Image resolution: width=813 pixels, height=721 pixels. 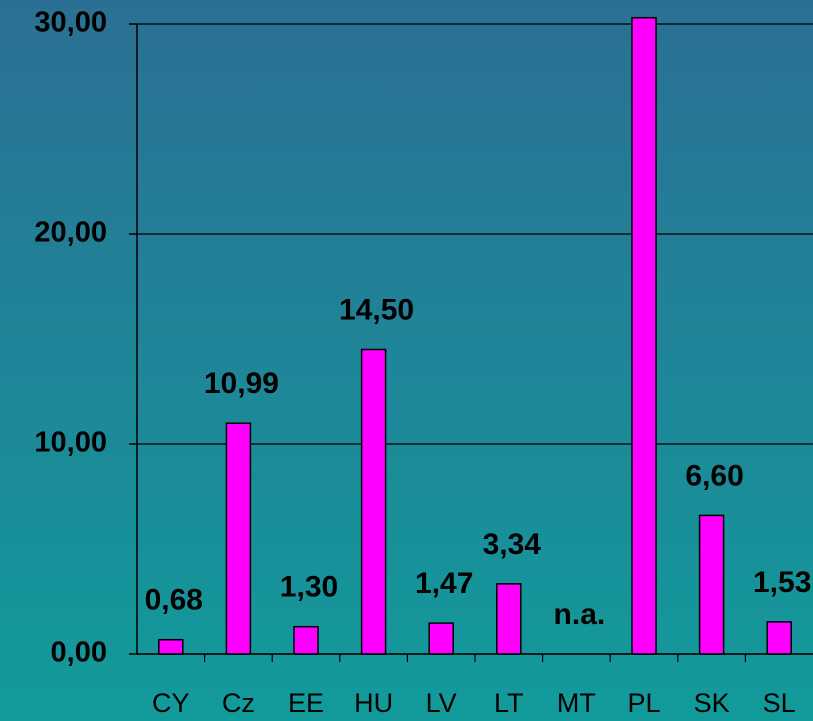 I want to click on value-label: n.a., so click(x=580, y=614).